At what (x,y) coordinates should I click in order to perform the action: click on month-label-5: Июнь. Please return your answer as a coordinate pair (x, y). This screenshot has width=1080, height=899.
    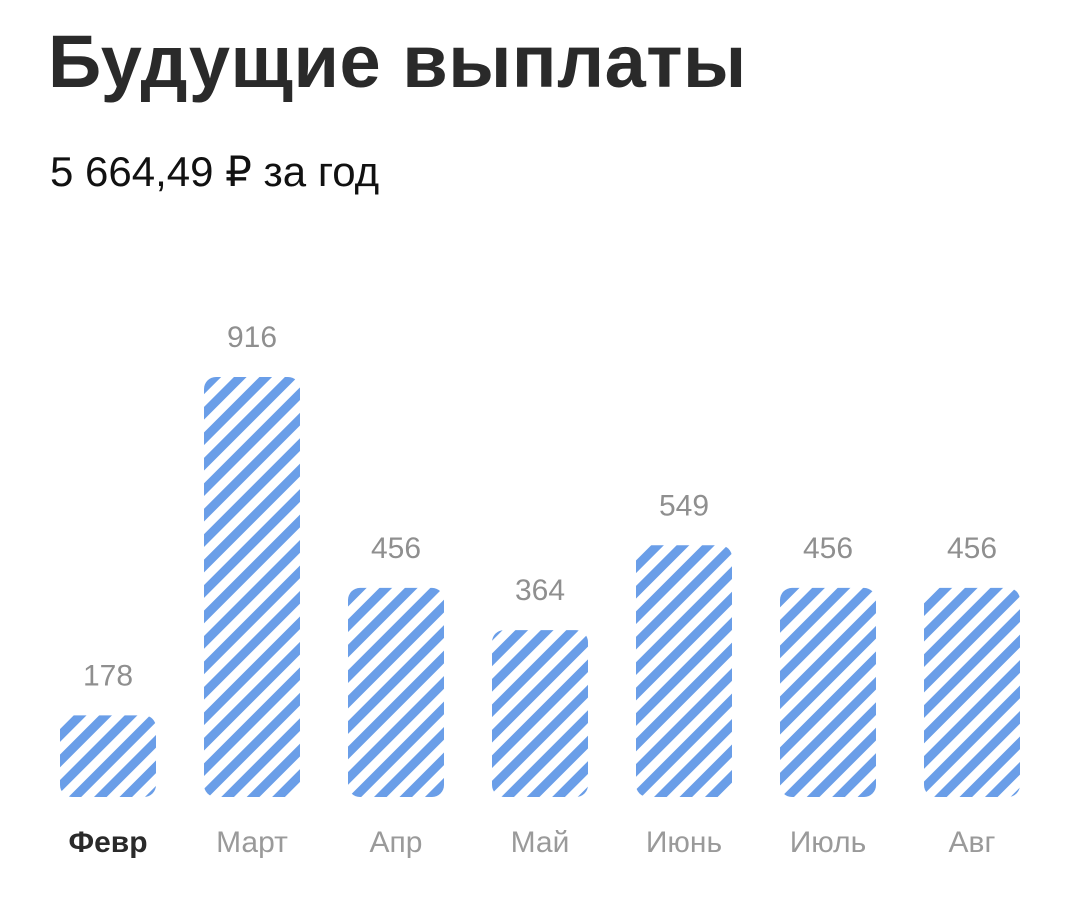
    Looking at the image, I should click on (684, 842).